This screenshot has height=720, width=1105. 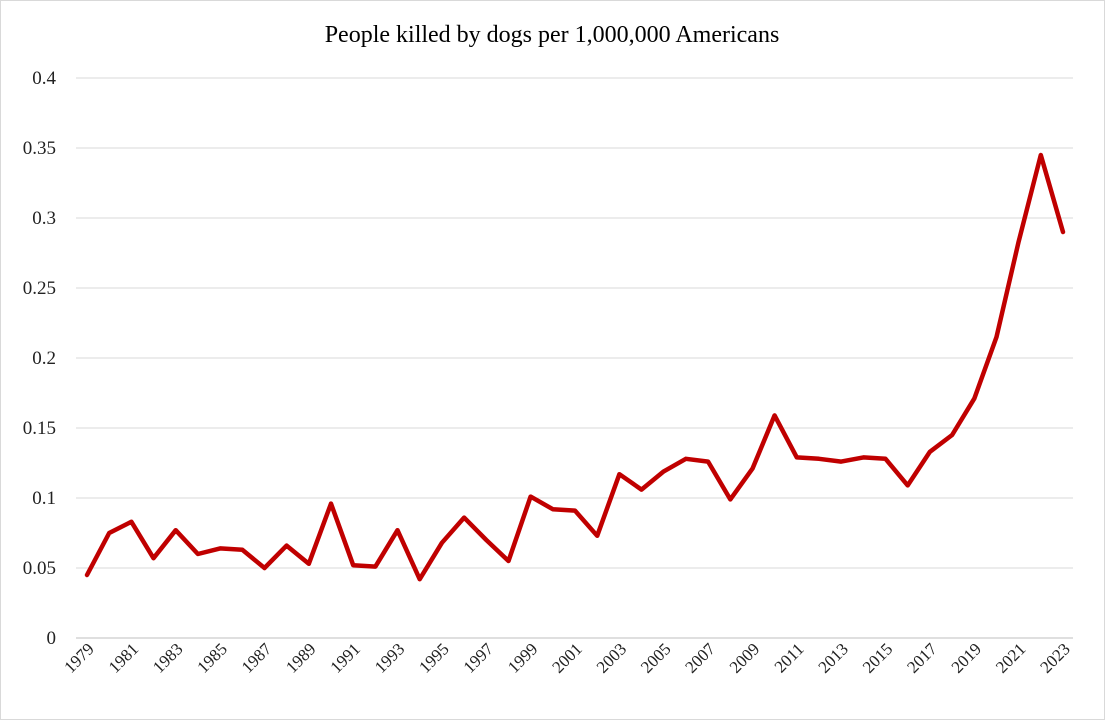 I want to click on y-tick-label: 0.4, so click(x=44, y=78).